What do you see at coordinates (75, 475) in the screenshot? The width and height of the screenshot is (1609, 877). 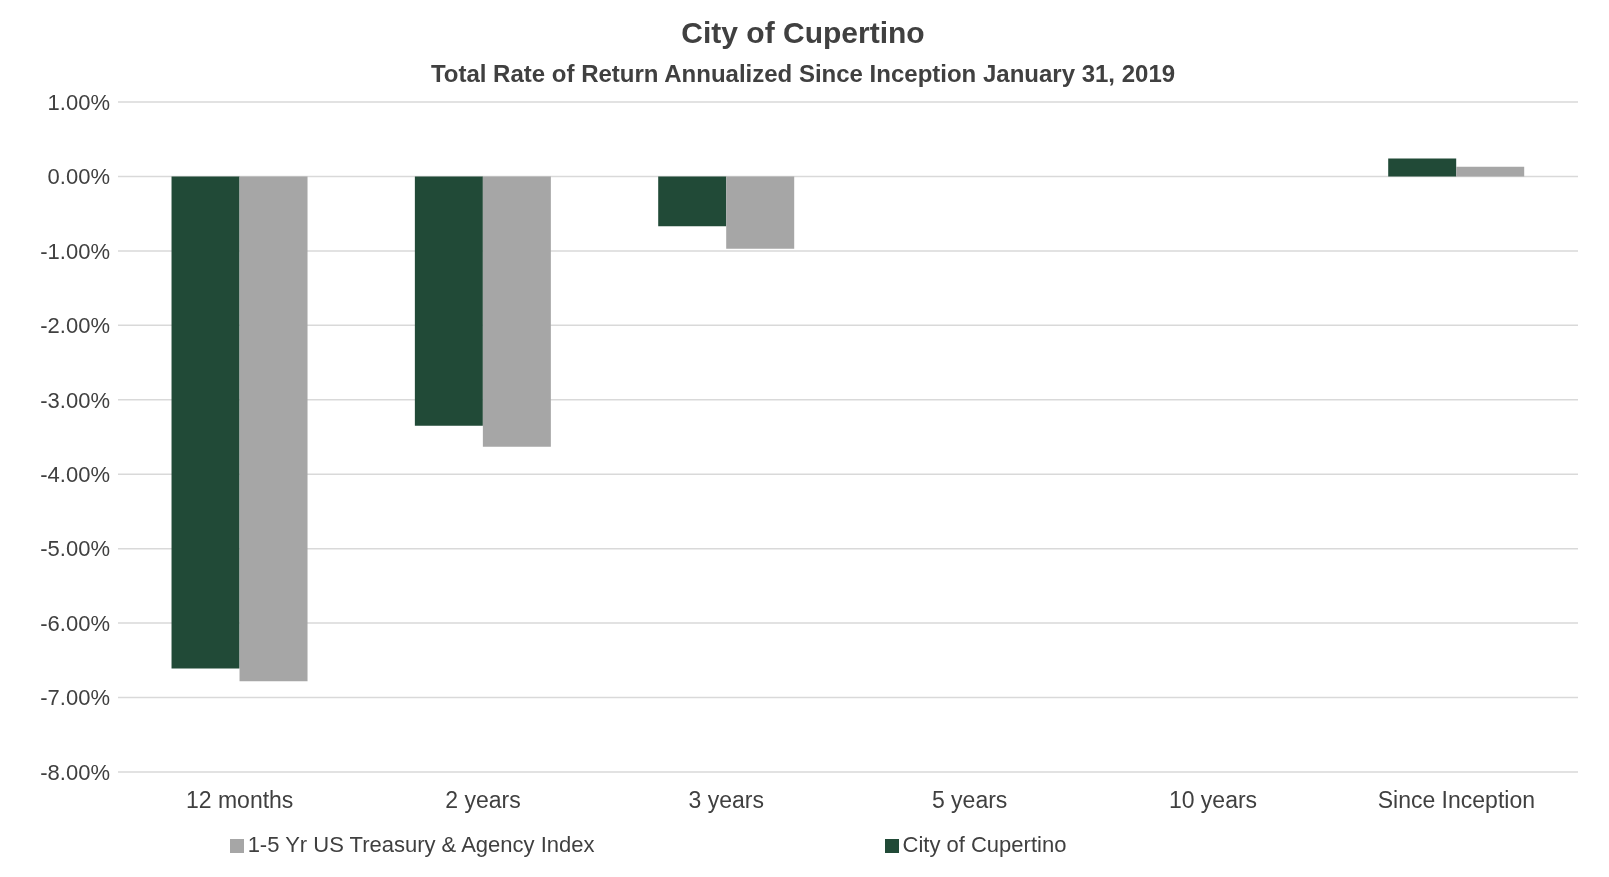 I see `y-tick-label: -4.00%` at bounding box center [75, 475].